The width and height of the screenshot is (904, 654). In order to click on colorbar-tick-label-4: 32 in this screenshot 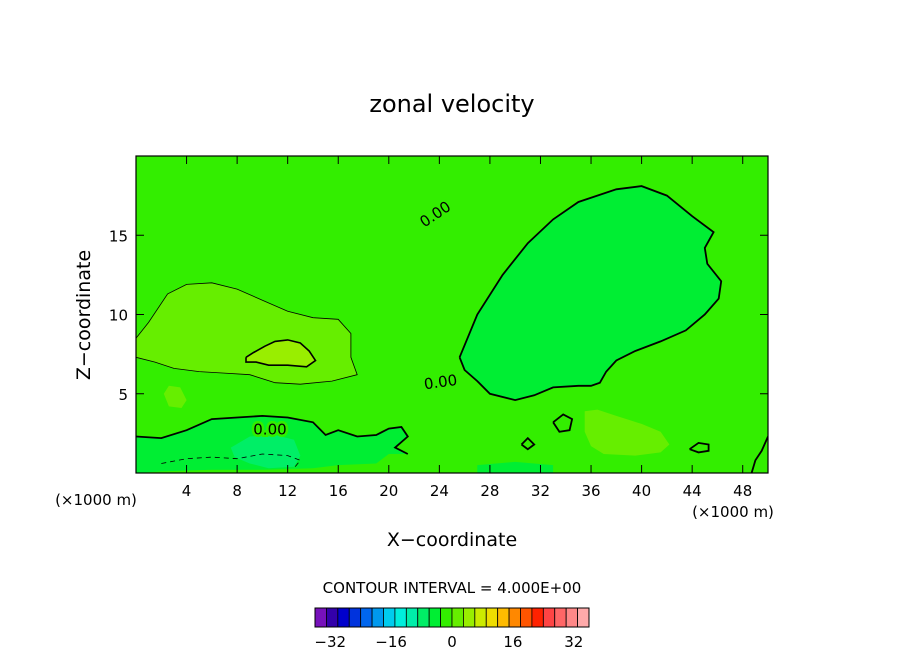, I will do `click(573, 642)`.